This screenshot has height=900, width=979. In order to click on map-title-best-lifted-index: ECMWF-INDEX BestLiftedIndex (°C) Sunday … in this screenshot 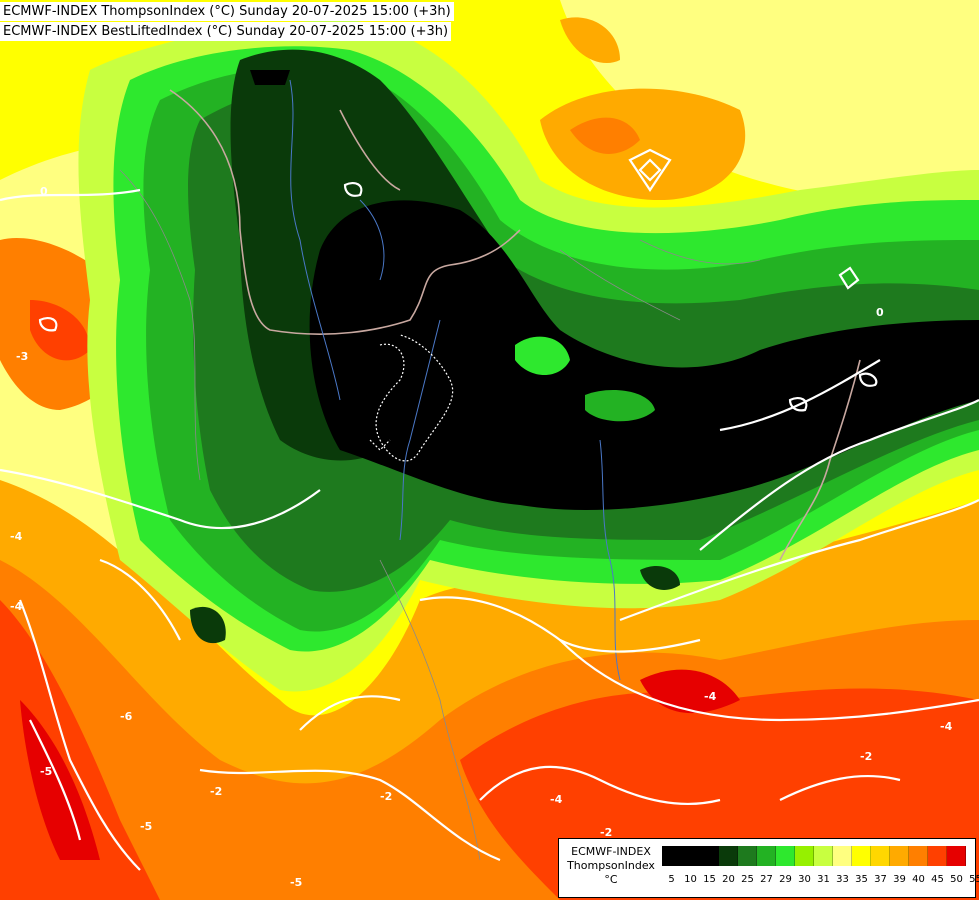, I will do `click(226, 31)`.